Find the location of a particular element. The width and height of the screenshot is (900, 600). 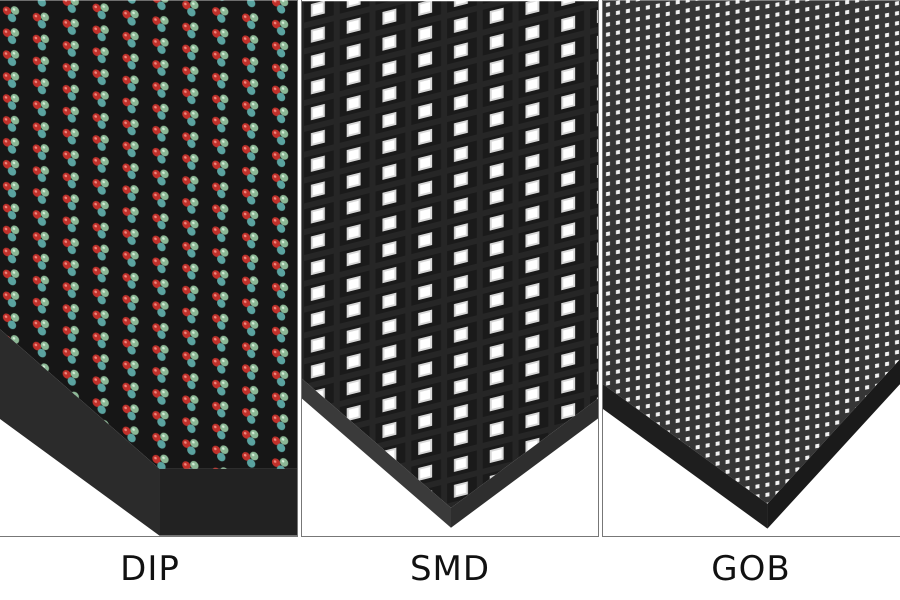

dip-label: DIP is located at coordinates (150, 569).